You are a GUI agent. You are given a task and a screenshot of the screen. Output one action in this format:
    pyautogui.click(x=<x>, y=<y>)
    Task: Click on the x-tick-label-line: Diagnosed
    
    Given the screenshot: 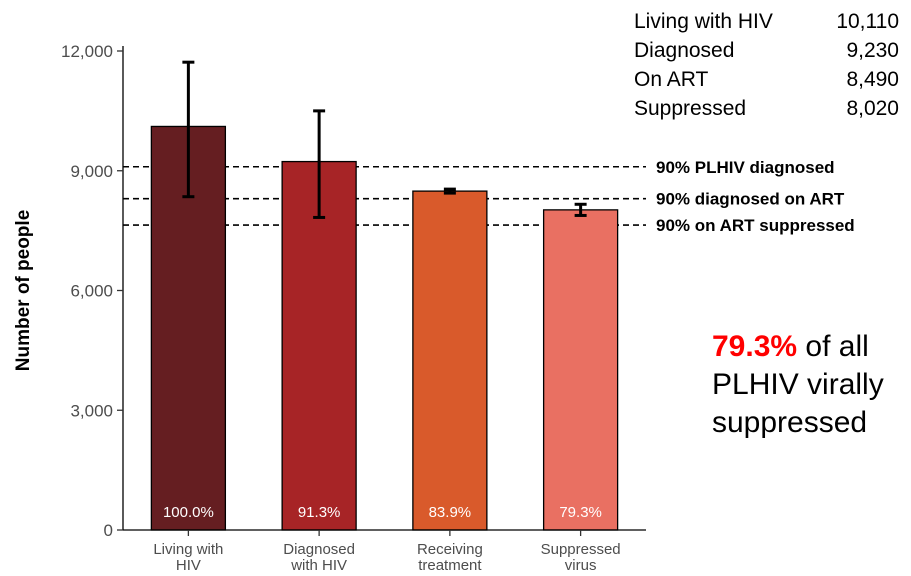 What is the action you would take?
    pyautogui.click(x=319, y=549)
    